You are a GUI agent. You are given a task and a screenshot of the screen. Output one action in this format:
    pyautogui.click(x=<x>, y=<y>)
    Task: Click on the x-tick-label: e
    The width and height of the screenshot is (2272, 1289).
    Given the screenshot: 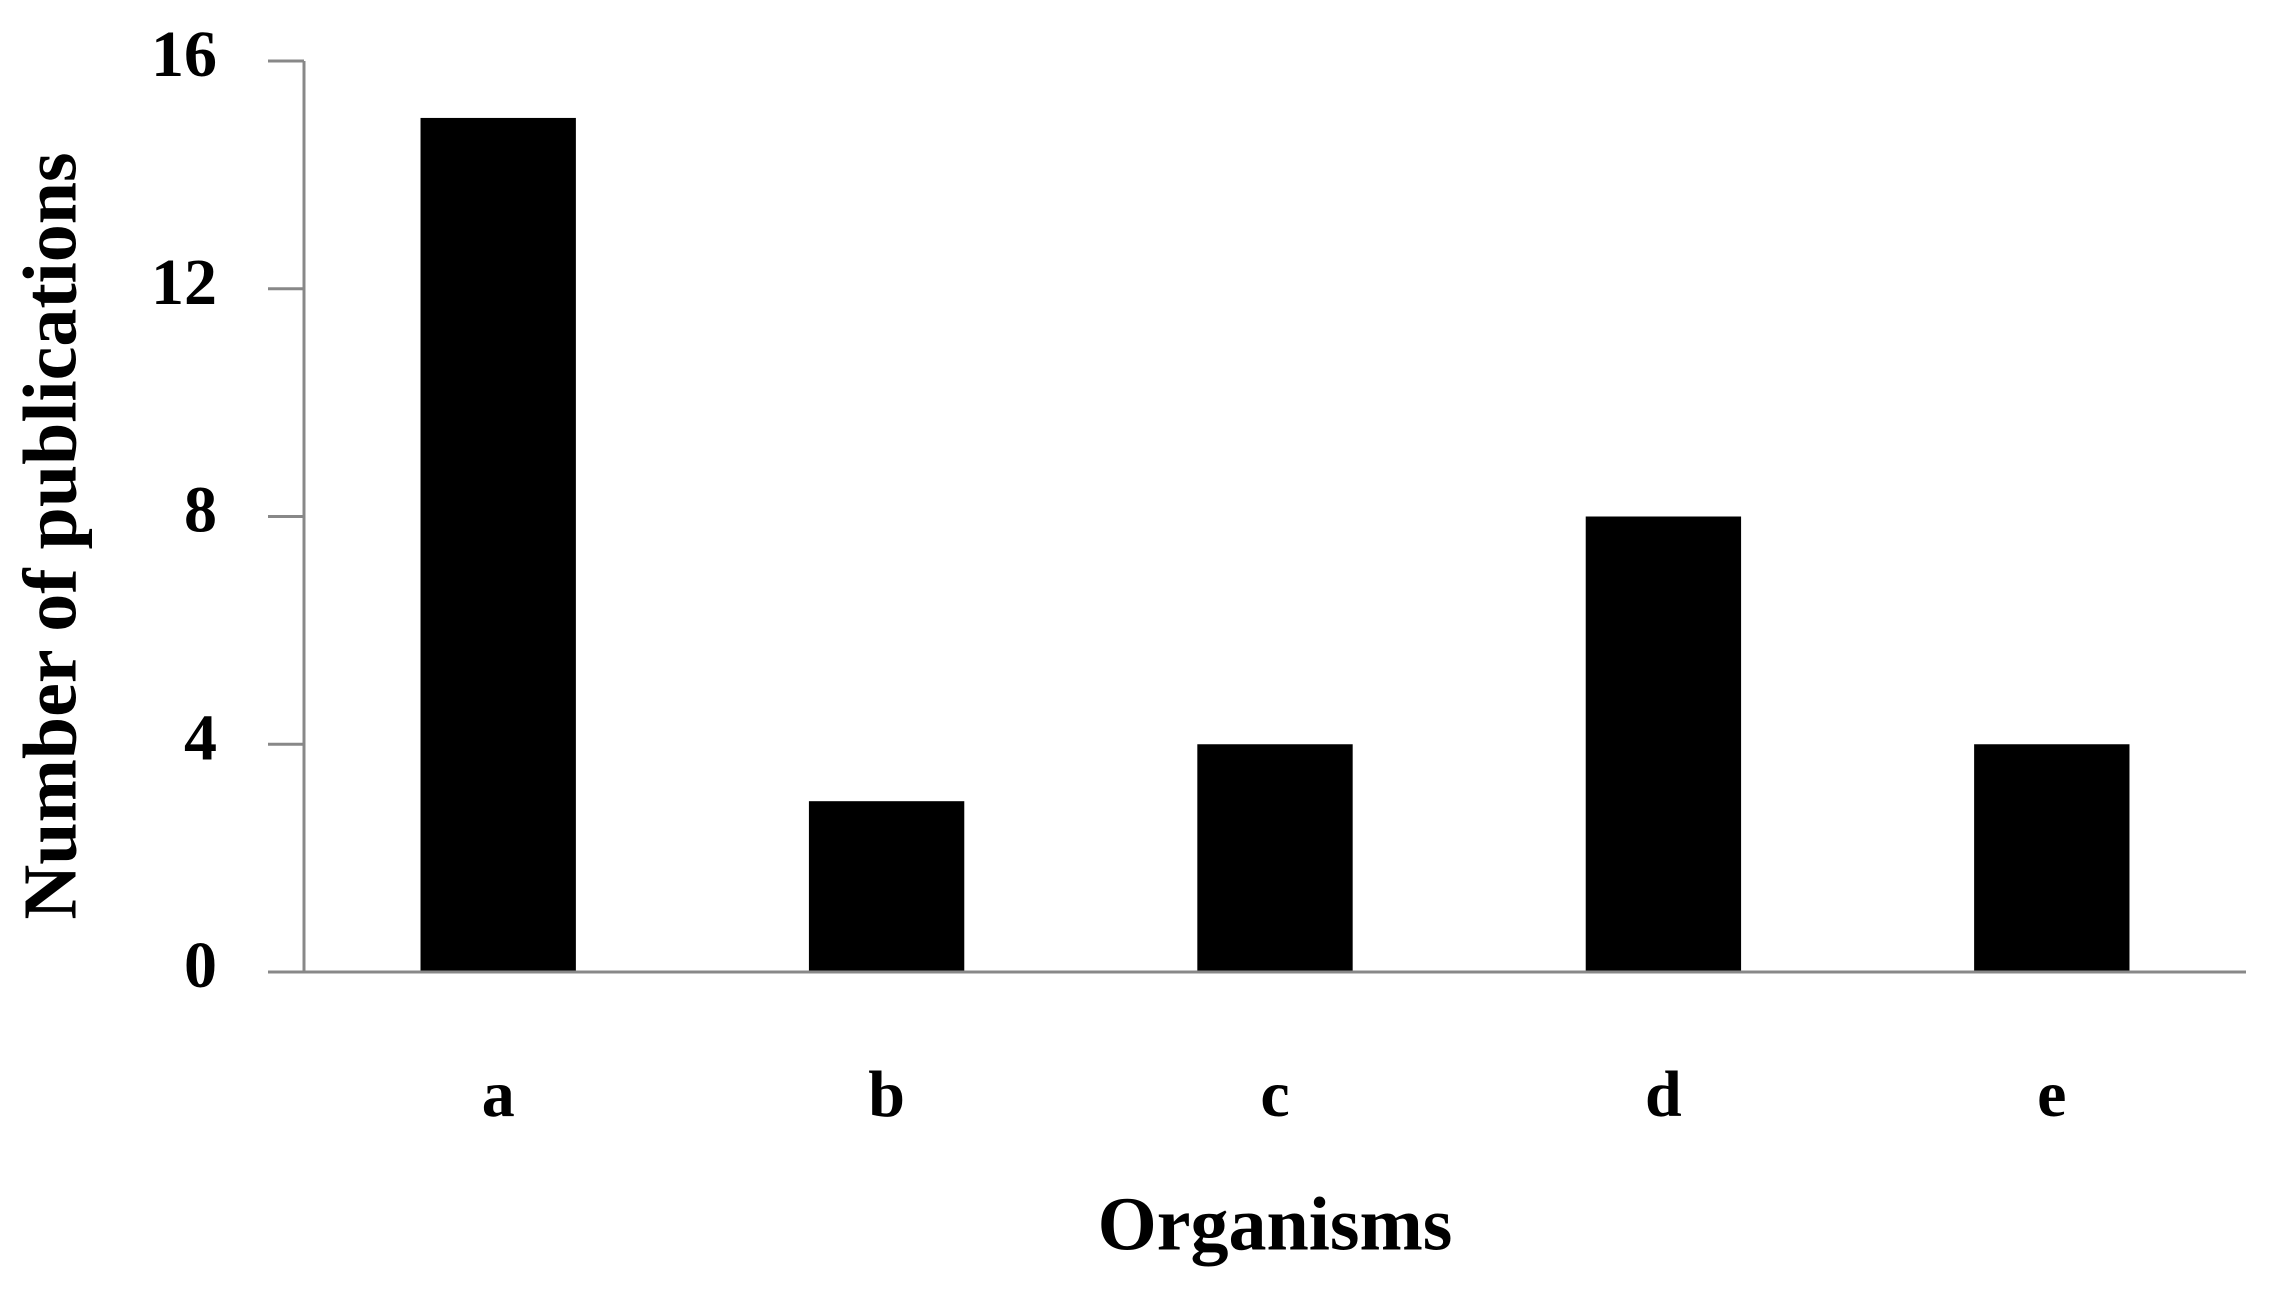 What is the action you would take?
    pyautogui.click(x=2051, y=1094)
    